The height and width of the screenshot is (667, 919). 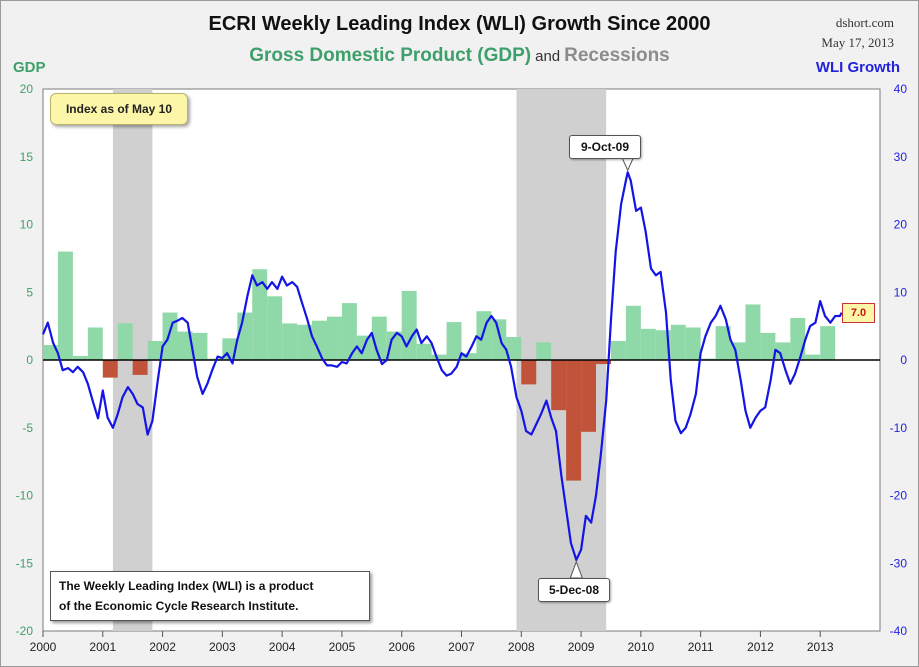 I want to click on subtitle-gdp: Gross Domestic Product (GDP), so click(x=390, y=55).